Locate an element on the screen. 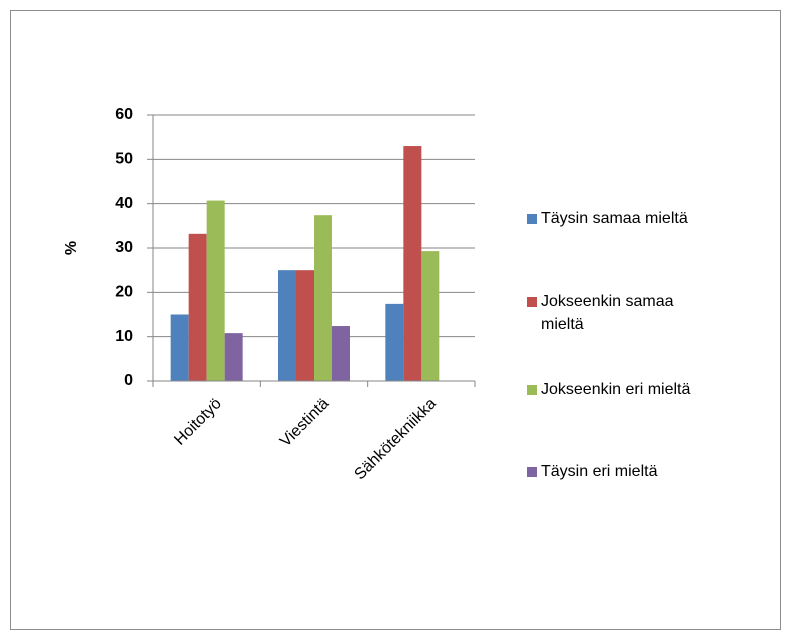 Image resolution: width=791 pixels, height=641 pixels. legend-entry: Jokseenkin samaa mieltä is located at coordinates (604, 313).